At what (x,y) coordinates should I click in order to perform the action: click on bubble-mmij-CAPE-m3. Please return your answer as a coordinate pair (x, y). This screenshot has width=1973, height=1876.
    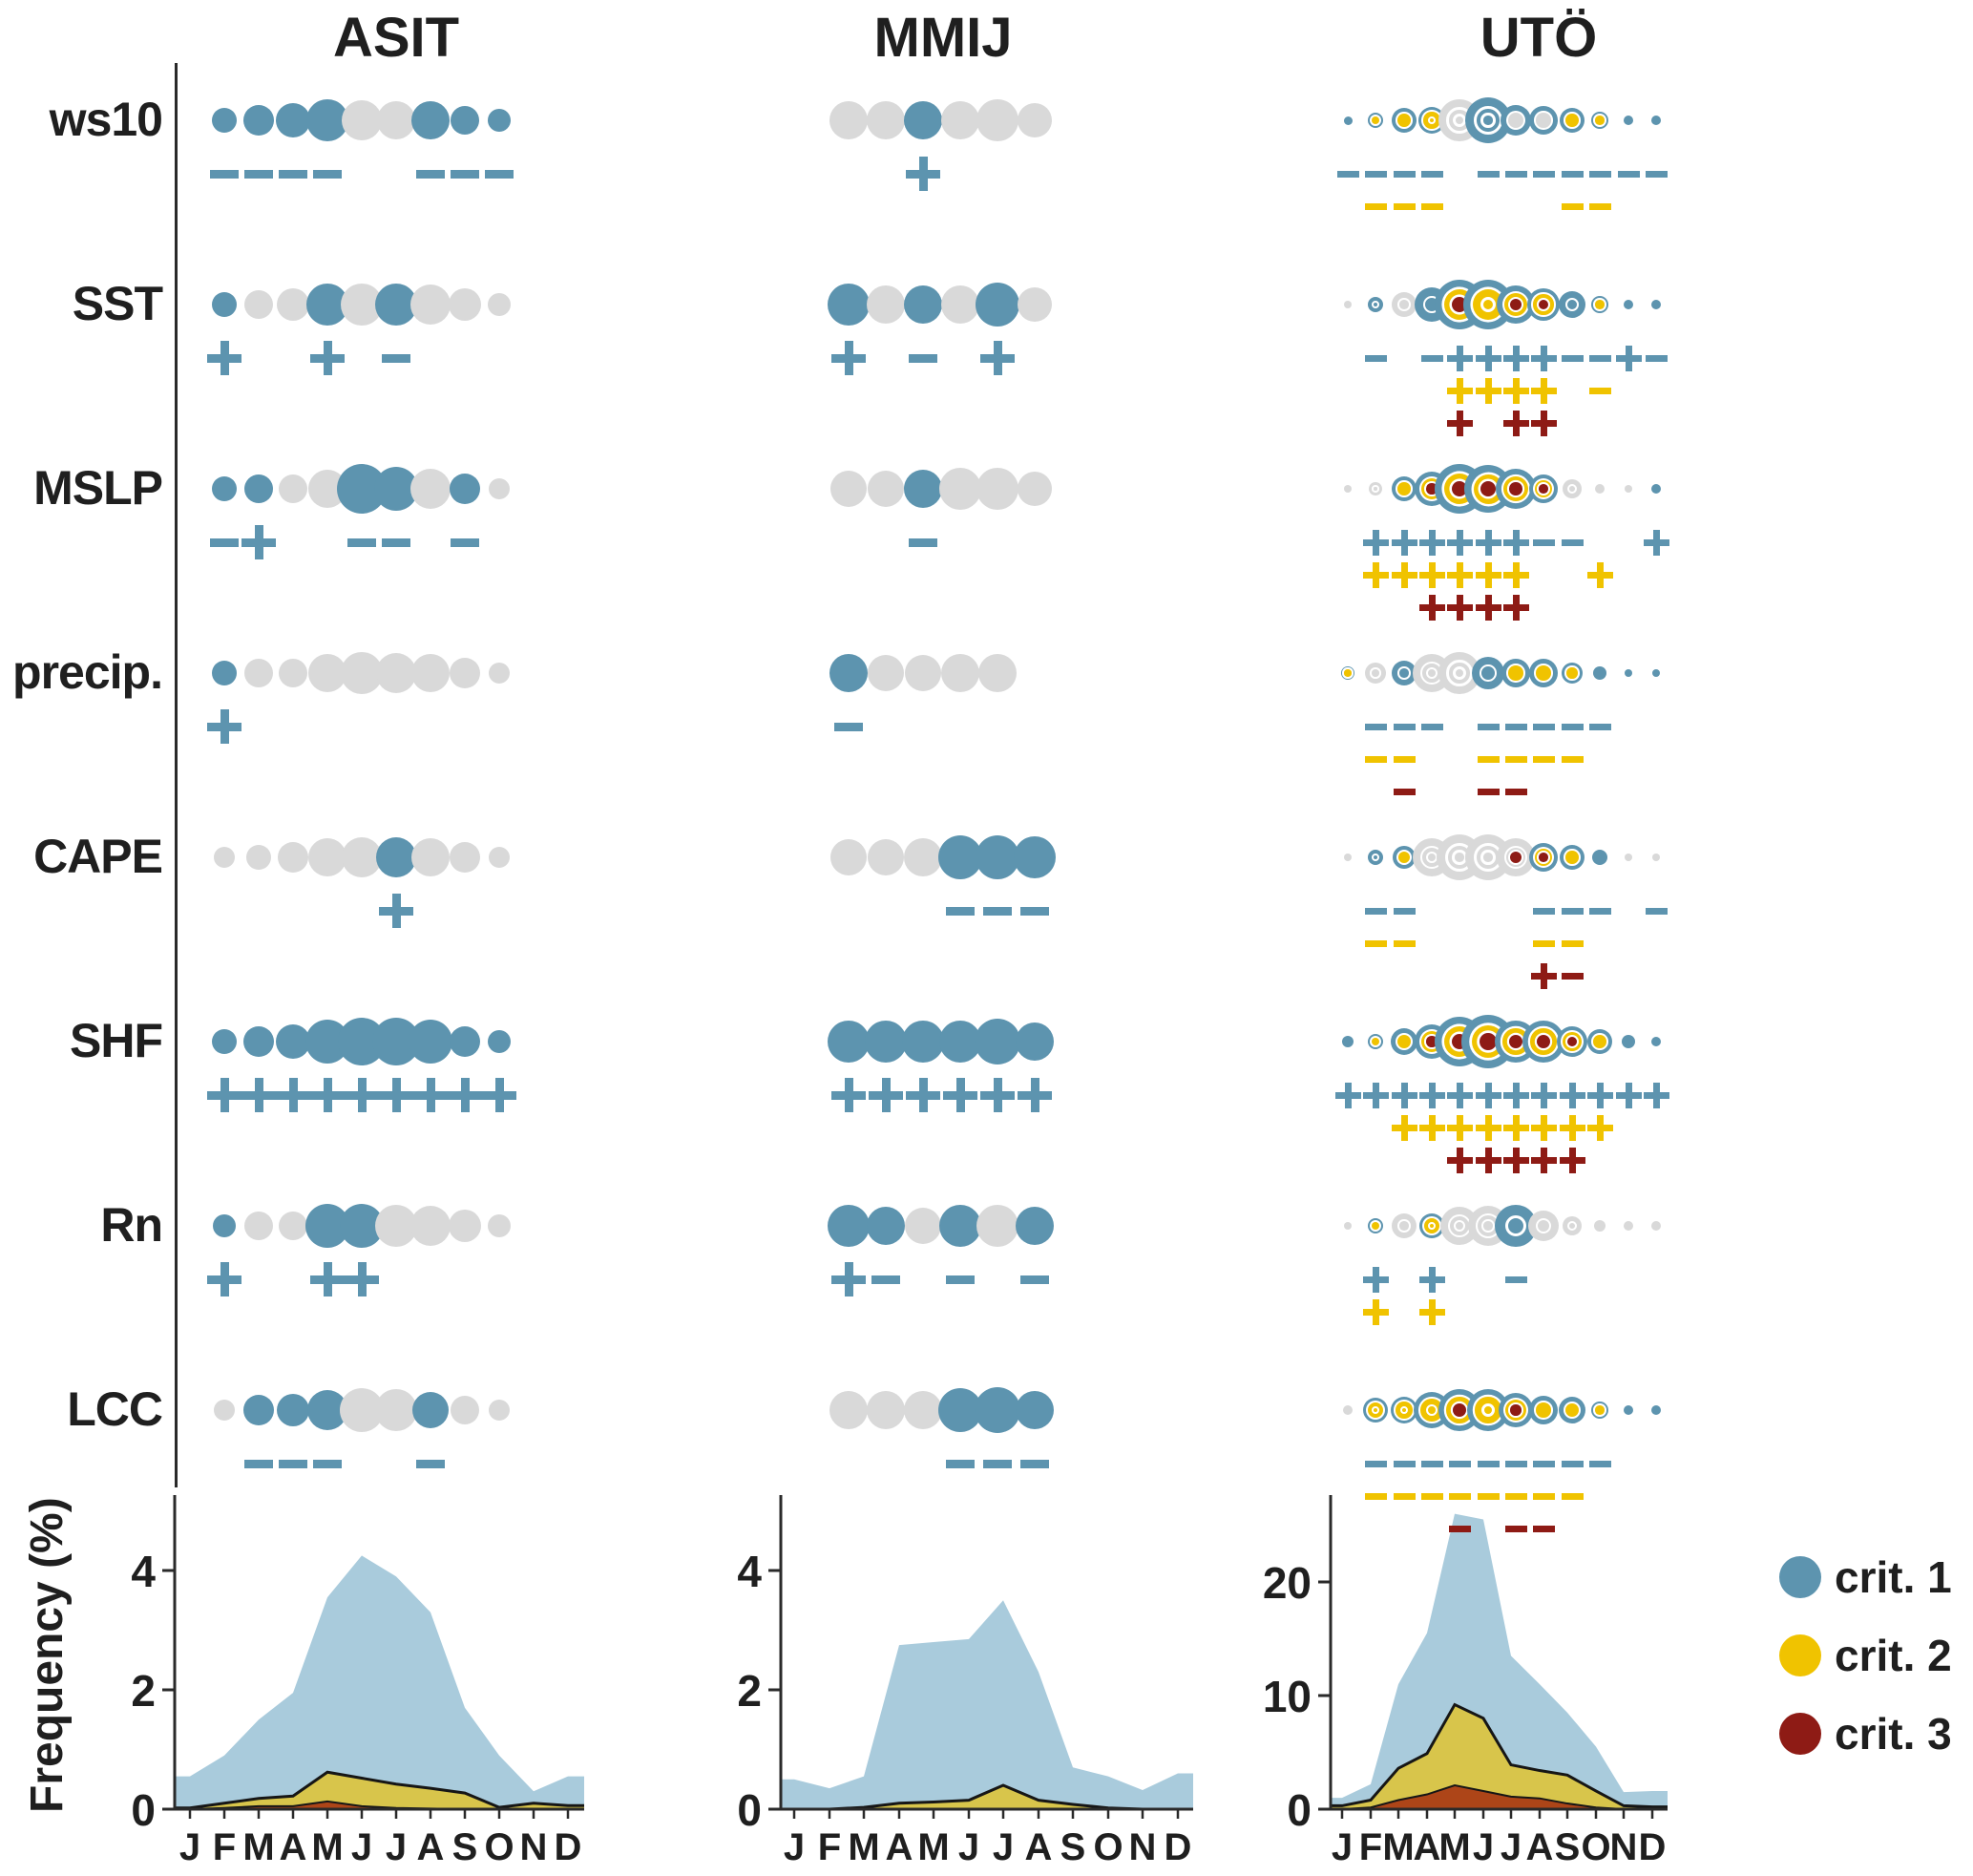
    Looking at the image, I should click on (848, 857).